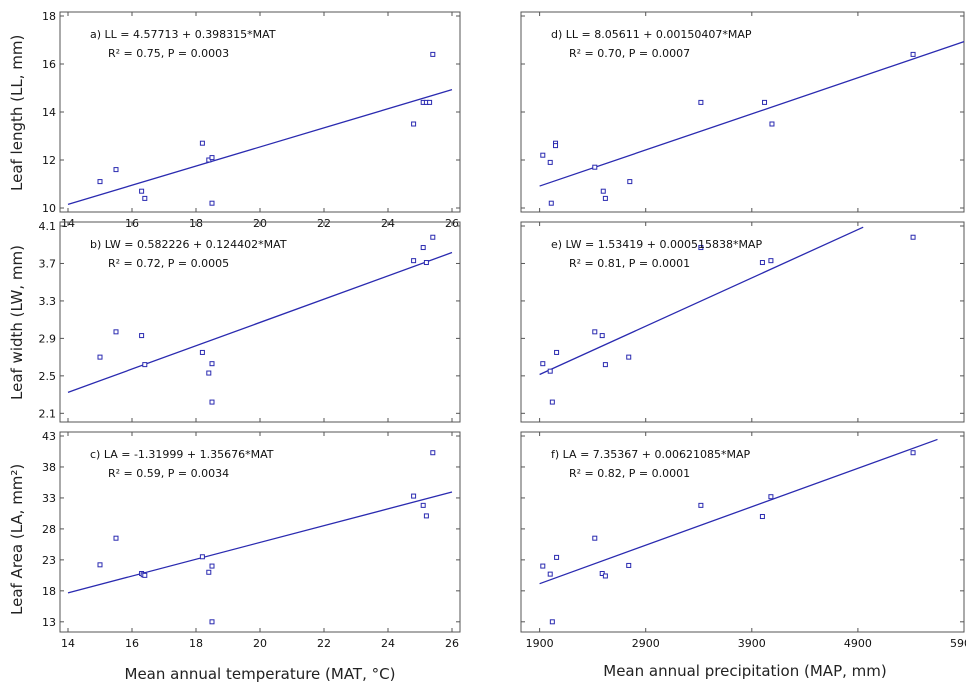 The height and width of the screenshot is (689, 966). What do you see at coordinates (752, 114) in the screenshot?
I see `panel-d-fit-line` at bounding box center [752, 114].